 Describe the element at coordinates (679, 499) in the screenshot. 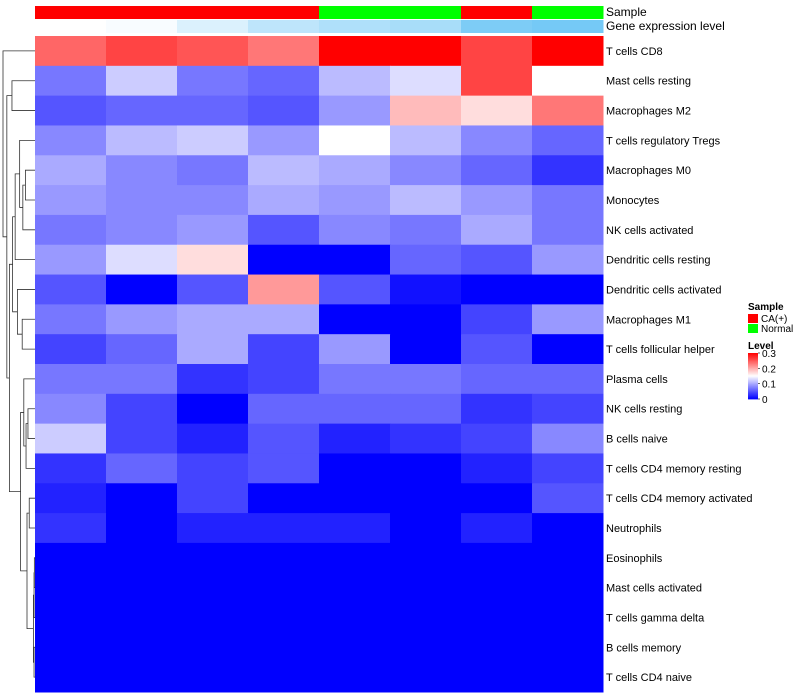

I see `row-label: T cells CD4 memory activated` at that location.